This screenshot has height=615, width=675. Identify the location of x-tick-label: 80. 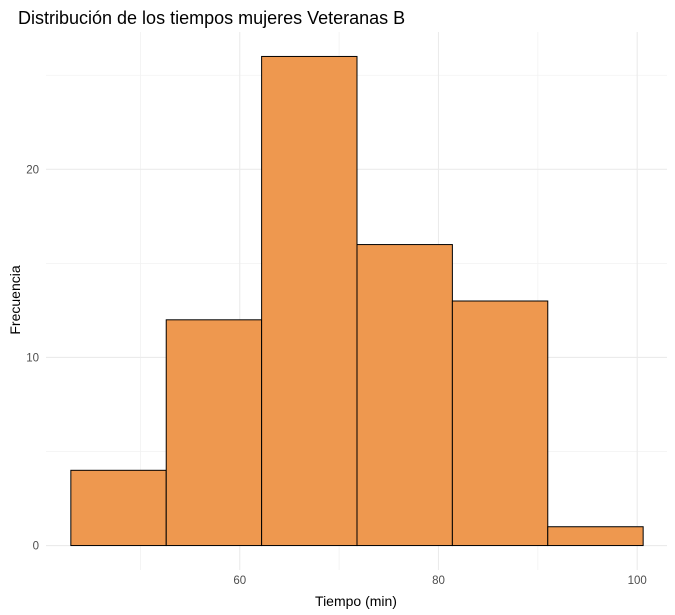
(438, 581).